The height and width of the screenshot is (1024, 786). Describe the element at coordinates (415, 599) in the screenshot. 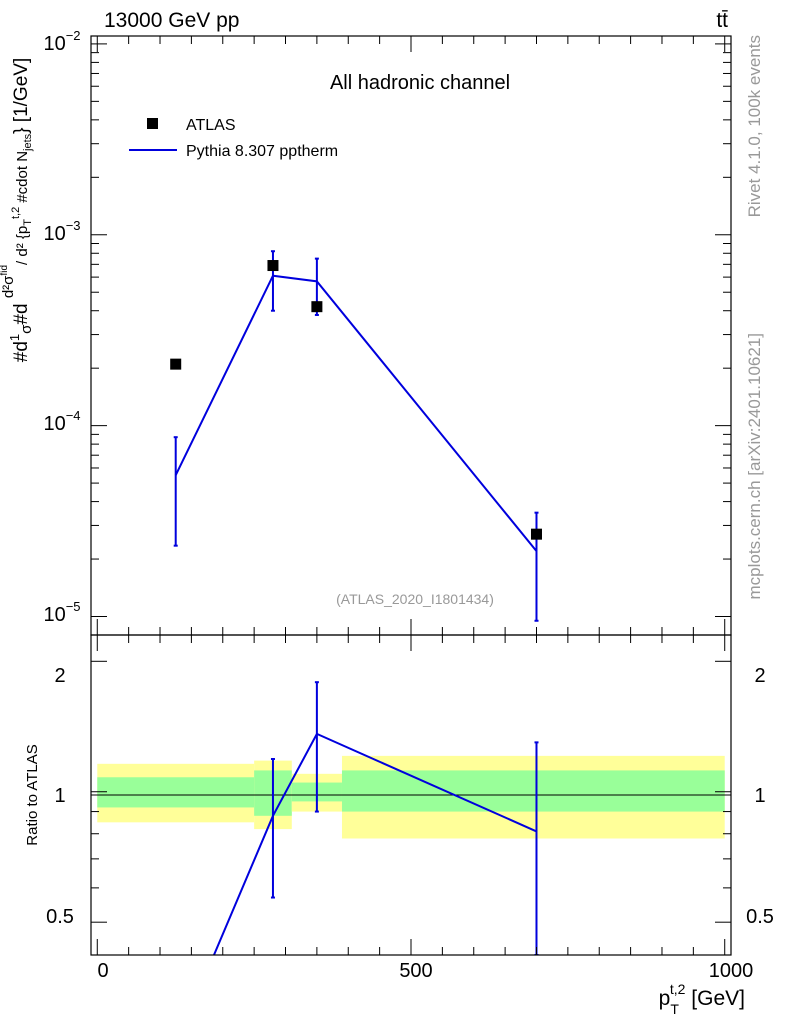

I see `analysis-id-label: (ATLAS_2020_I1801434)` at that location.